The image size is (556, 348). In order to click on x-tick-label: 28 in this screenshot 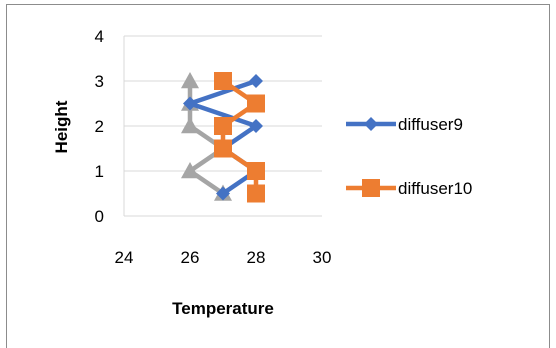, I will do `click(256, 257)`.